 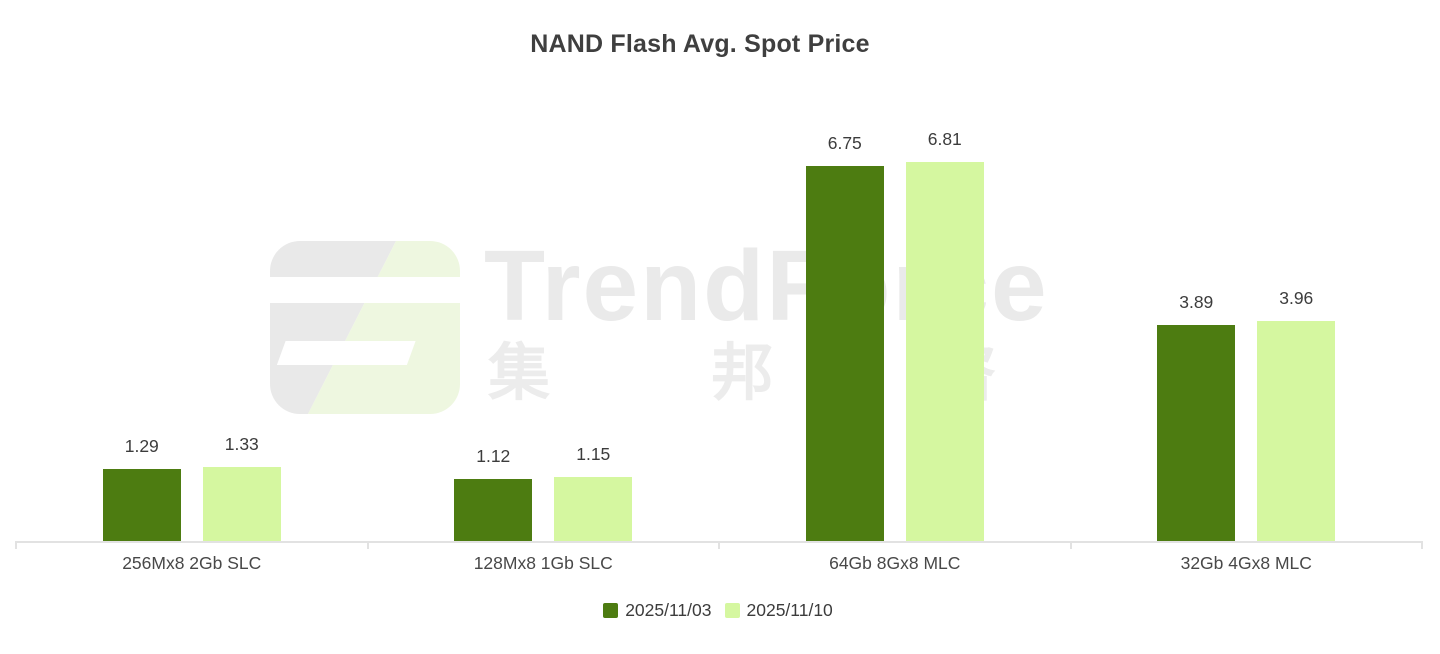 What do you see at coordinates (844, 142) in the screenshot?
I see `value-label: 6.75` at bounding box center [844, 142].